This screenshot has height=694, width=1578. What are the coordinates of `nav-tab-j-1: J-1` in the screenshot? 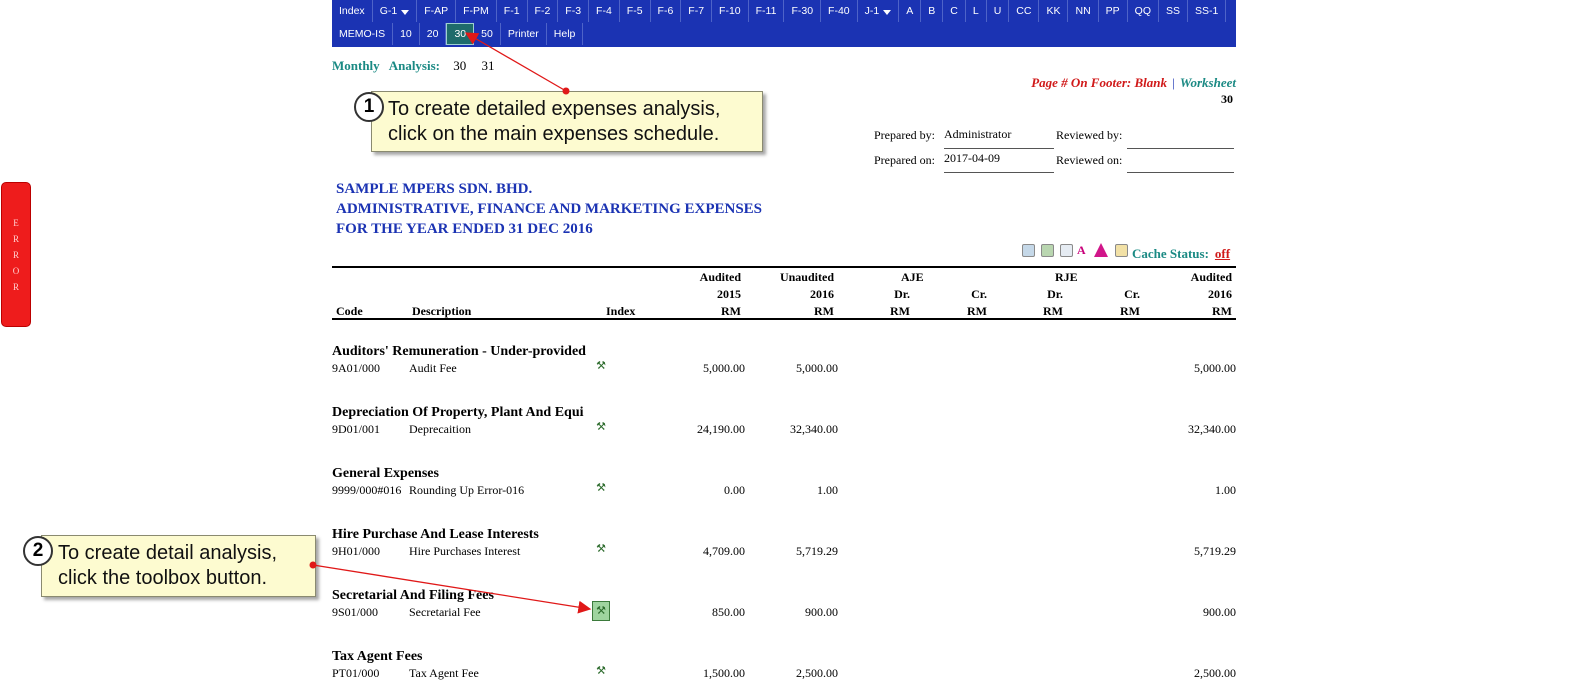 It's located at (879, 11).